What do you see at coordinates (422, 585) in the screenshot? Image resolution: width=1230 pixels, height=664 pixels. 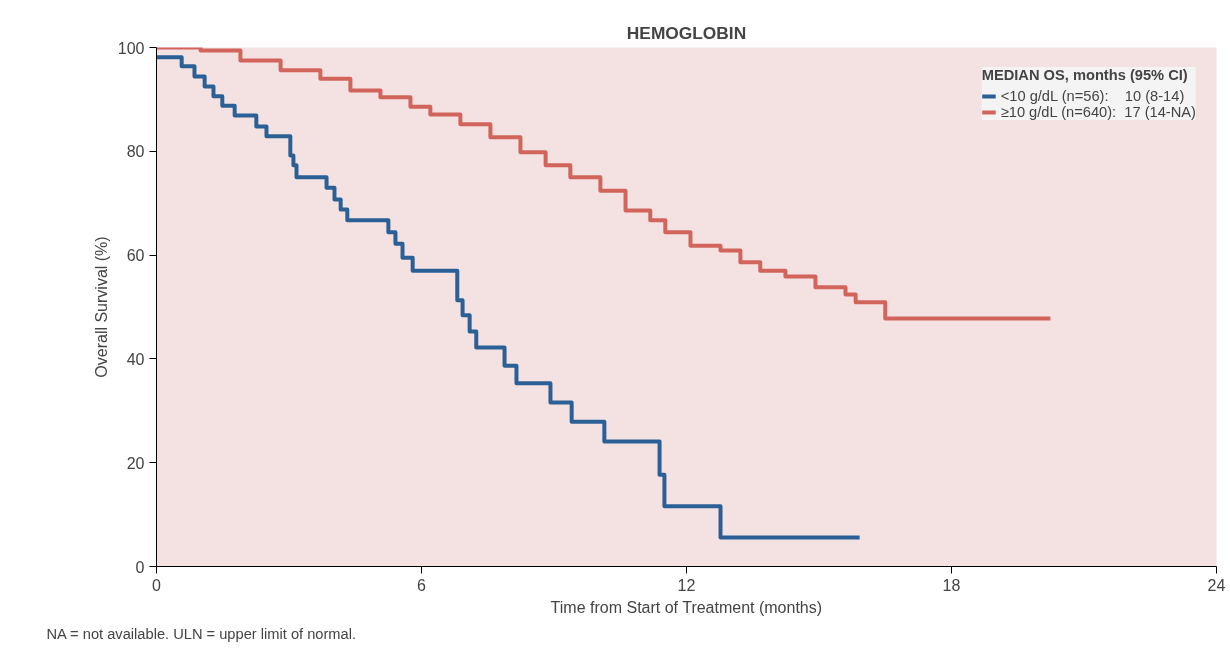 I see `x-tick-label: 6` at bounding box center [422, 585].